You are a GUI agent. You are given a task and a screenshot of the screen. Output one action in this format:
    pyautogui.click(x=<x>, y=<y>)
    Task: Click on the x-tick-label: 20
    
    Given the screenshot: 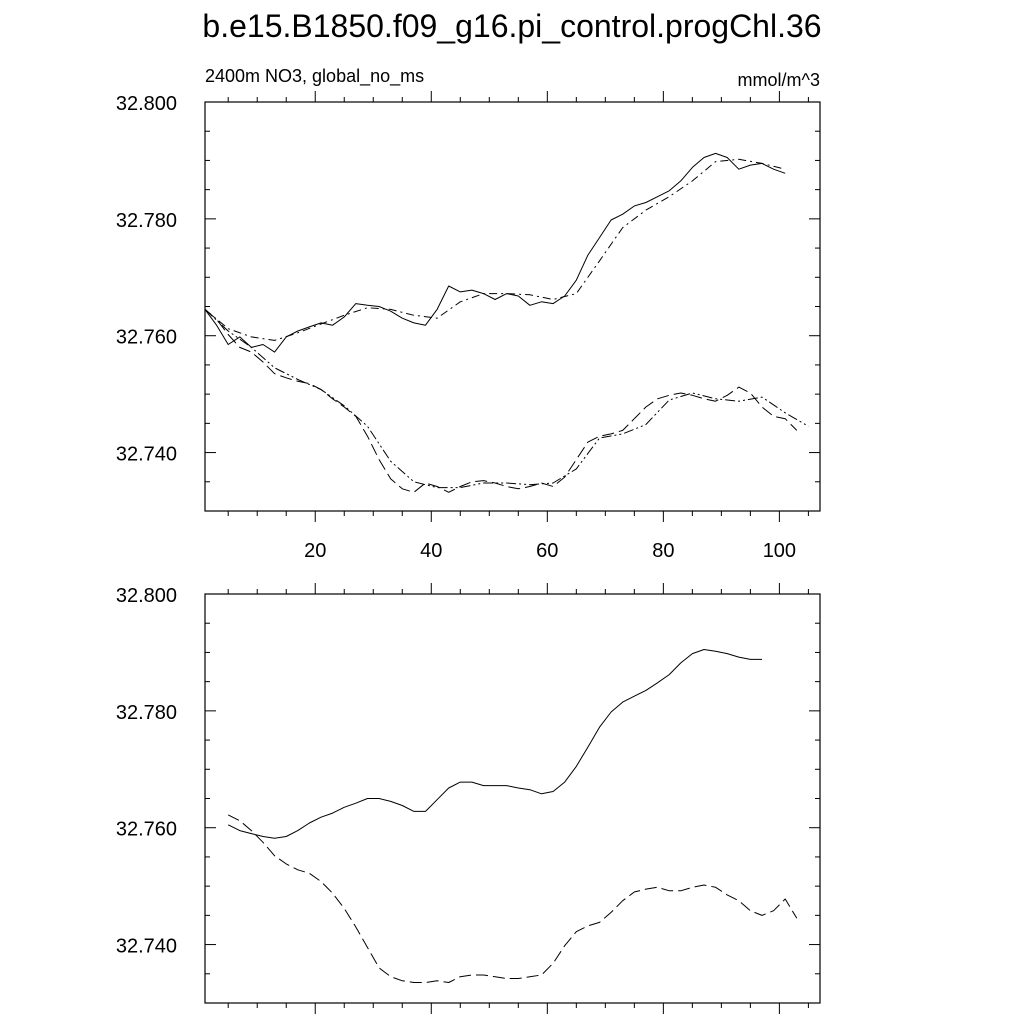 What is the action you would take?
    pyautogui.click(x=315, y=551)
    